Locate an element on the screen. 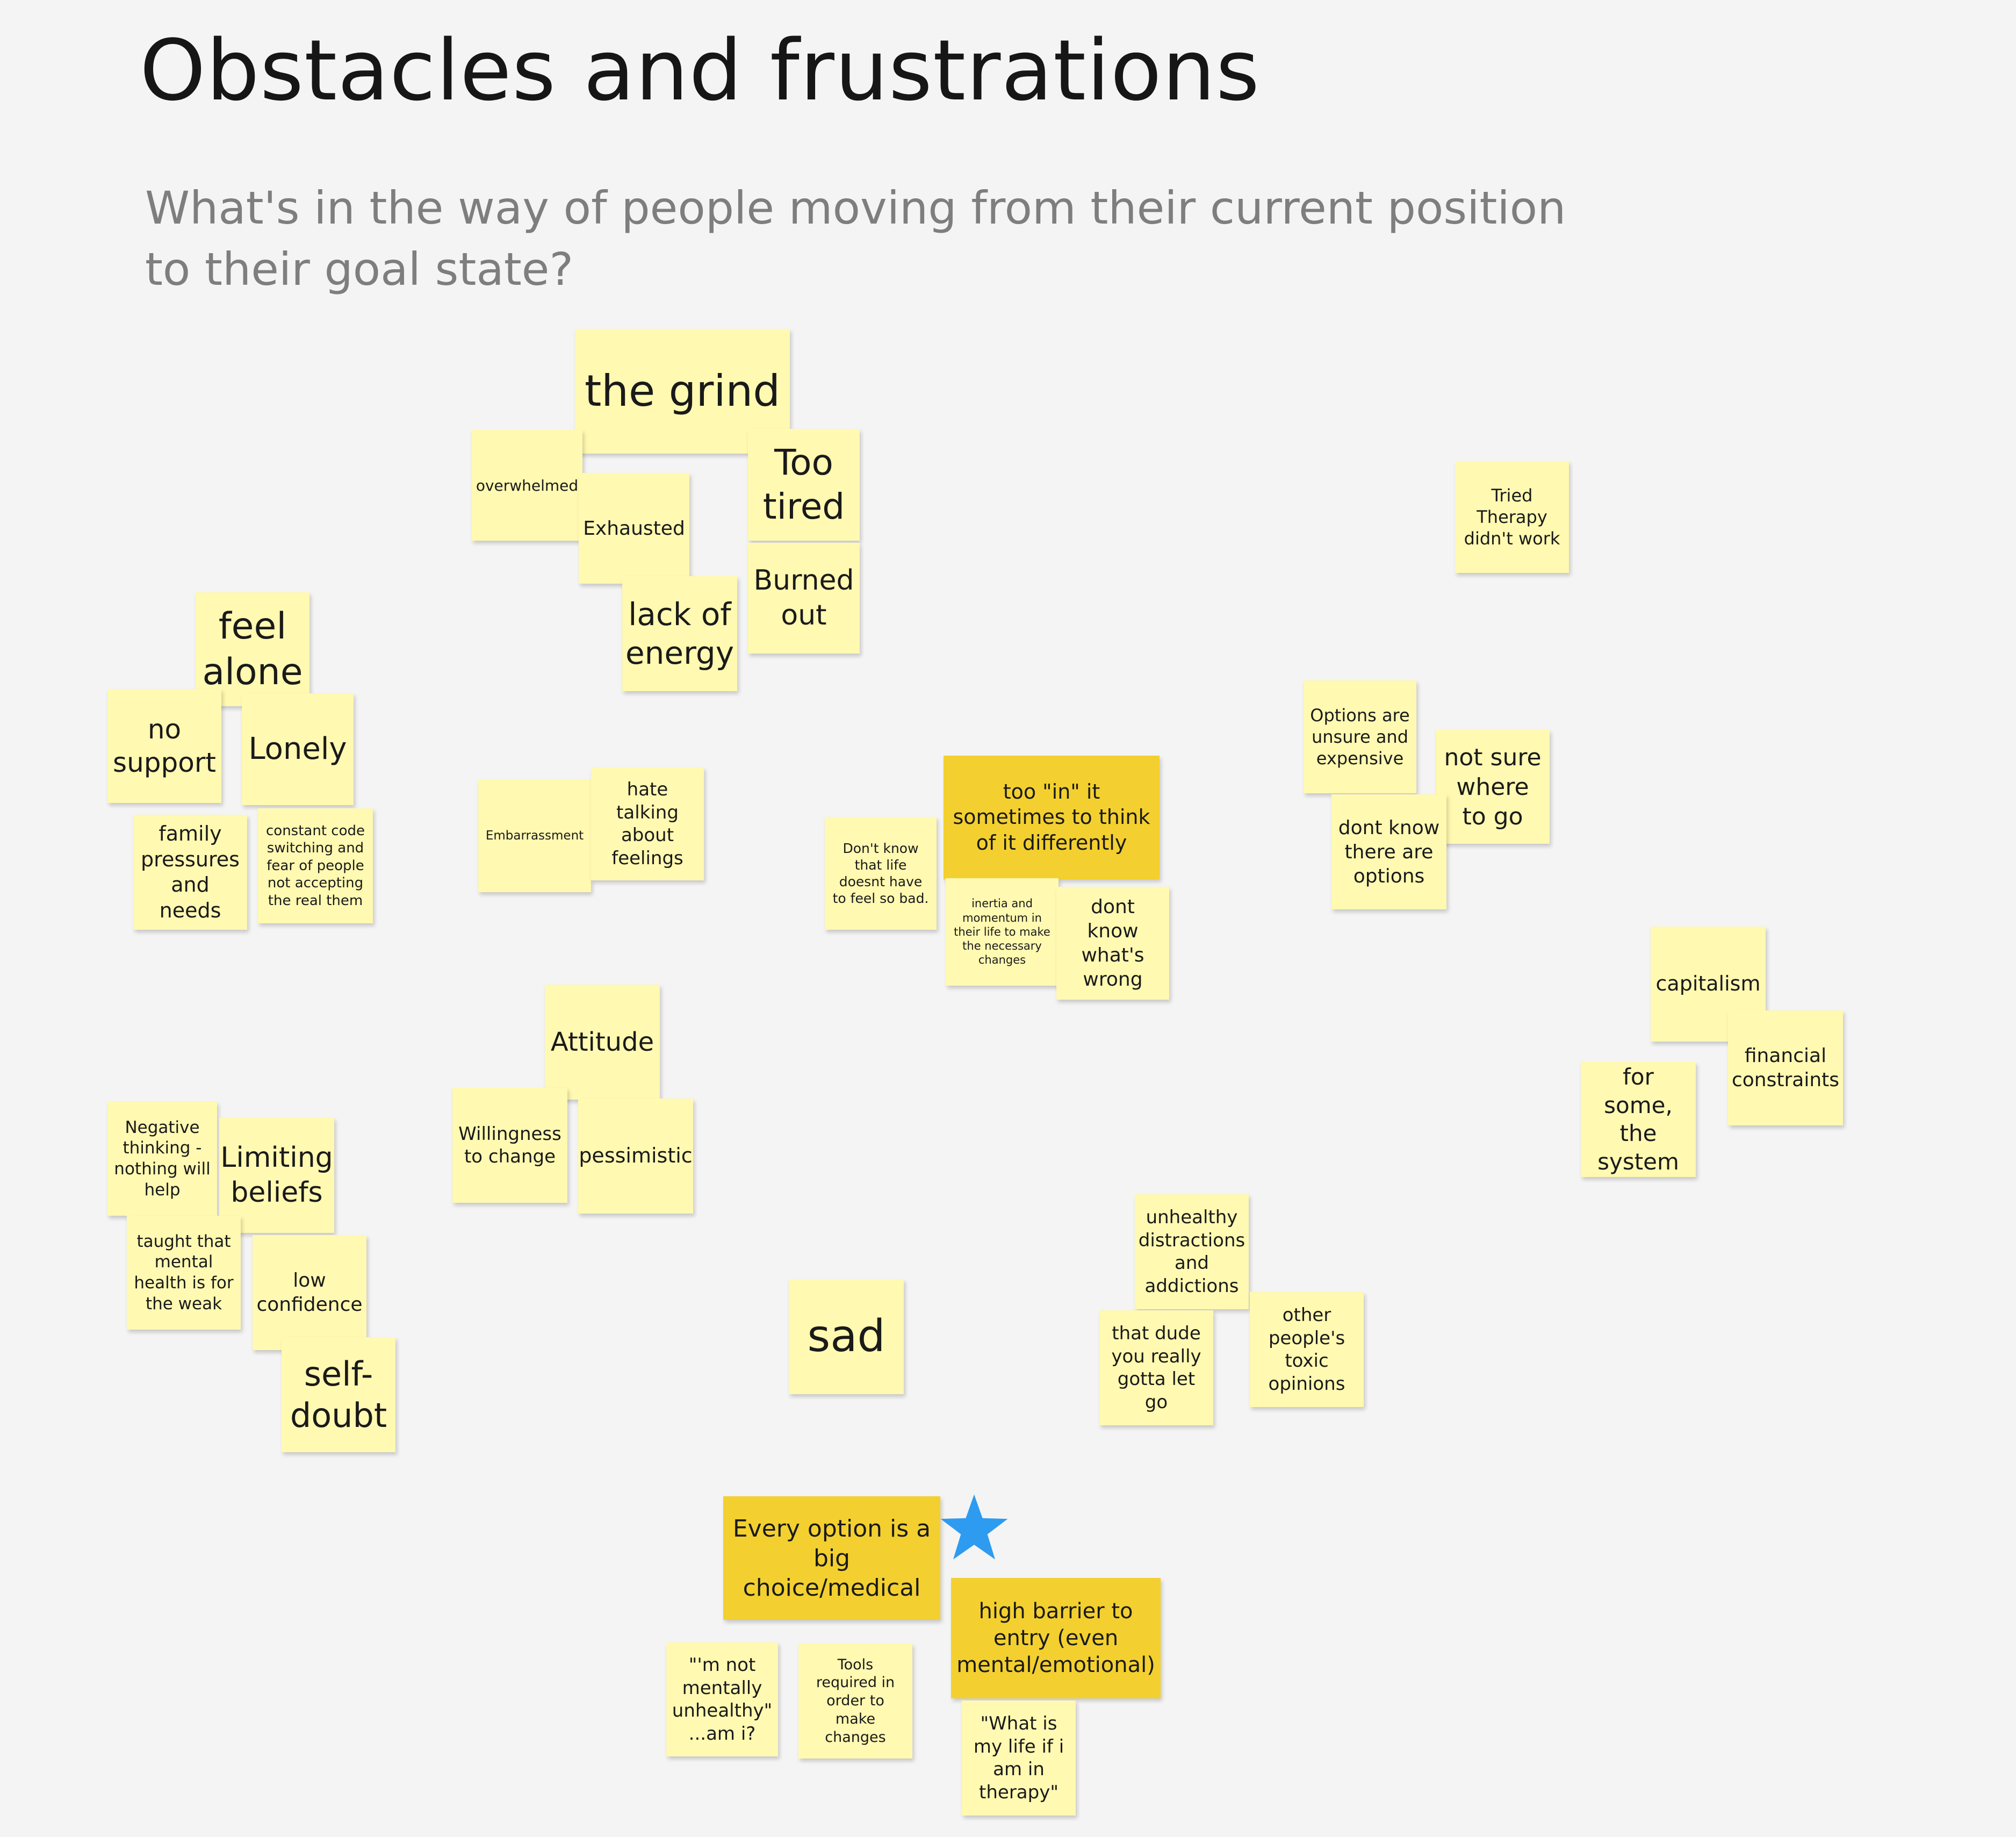 Image resolution: width=2016 pixels, height=1837 pixels. sticky-note-dont-know-wrong: dont know what's wrong is located at coordinates (1112, 944).